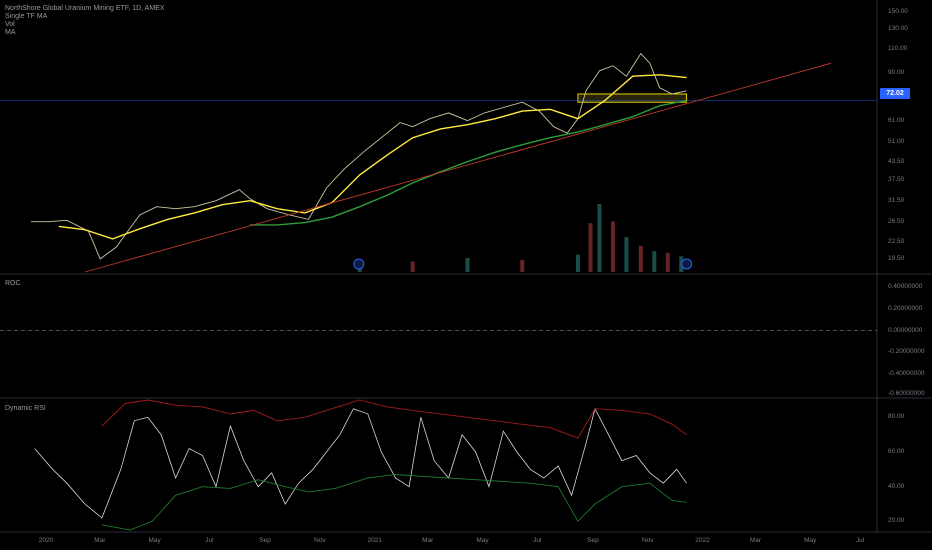 The height and width of the screenshot is (550, 932). Describe the element at coordinates (896, 521) in the screenshot. I see `rsi-tick-label: 20.00` at that location.